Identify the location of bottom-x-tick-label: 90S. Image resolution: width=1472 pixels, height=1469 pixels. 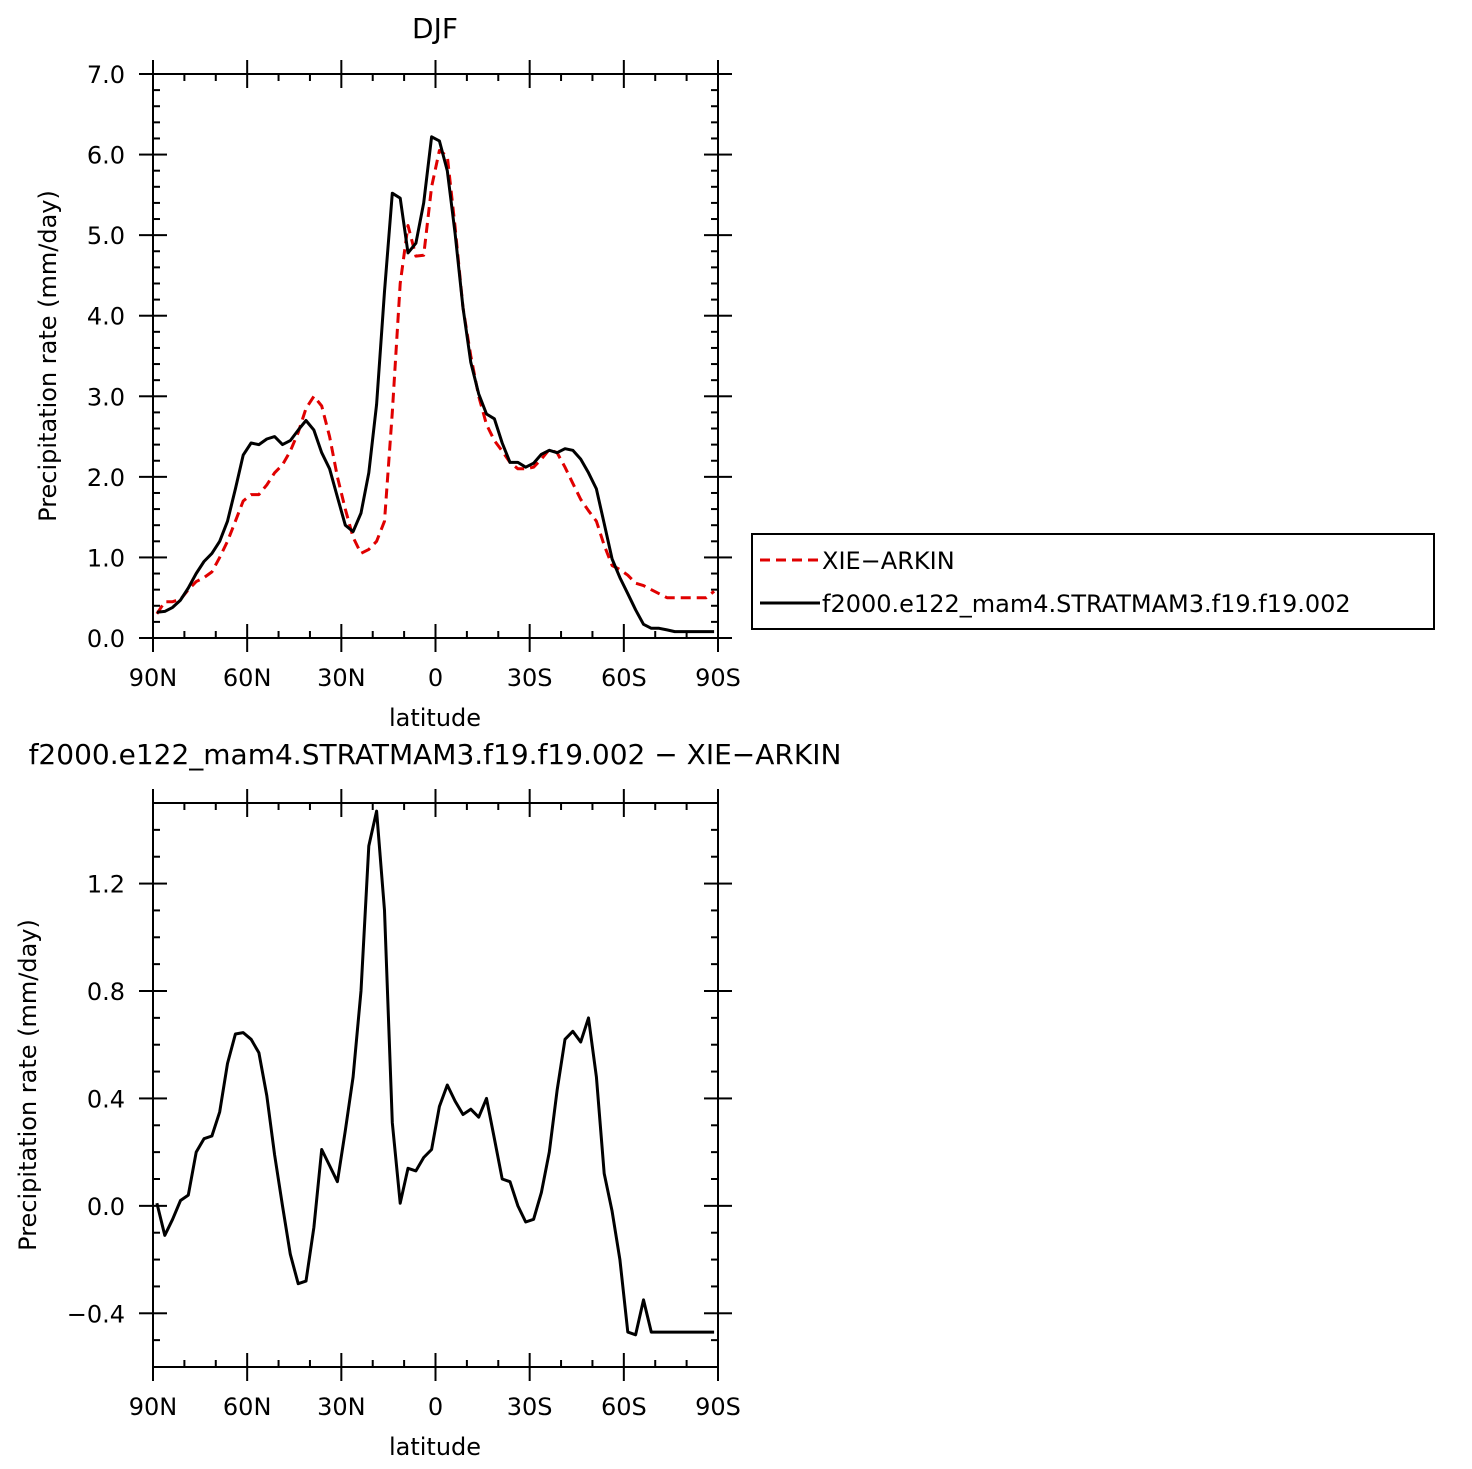
(718, 1407).